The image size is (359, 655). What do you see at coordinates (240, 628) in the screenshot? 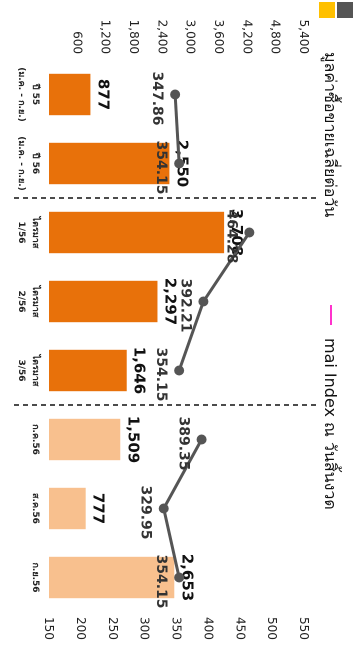
I see `right-axis-tick: 450` at bounding box center [240, 628].